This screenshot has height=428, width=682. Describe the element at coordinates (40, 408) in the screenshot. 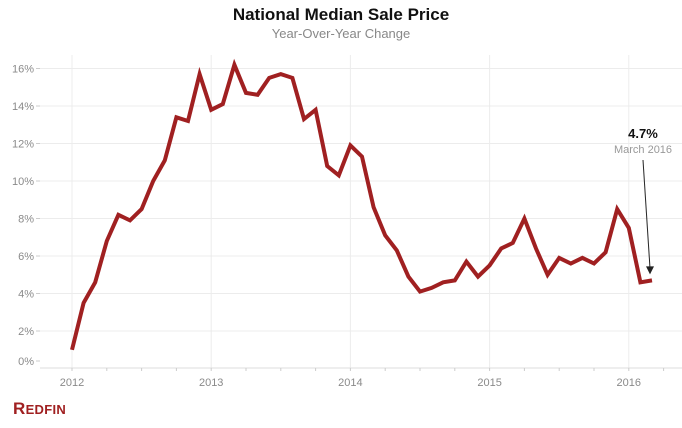

I see `redfin-logo: REDFIN` at that location.